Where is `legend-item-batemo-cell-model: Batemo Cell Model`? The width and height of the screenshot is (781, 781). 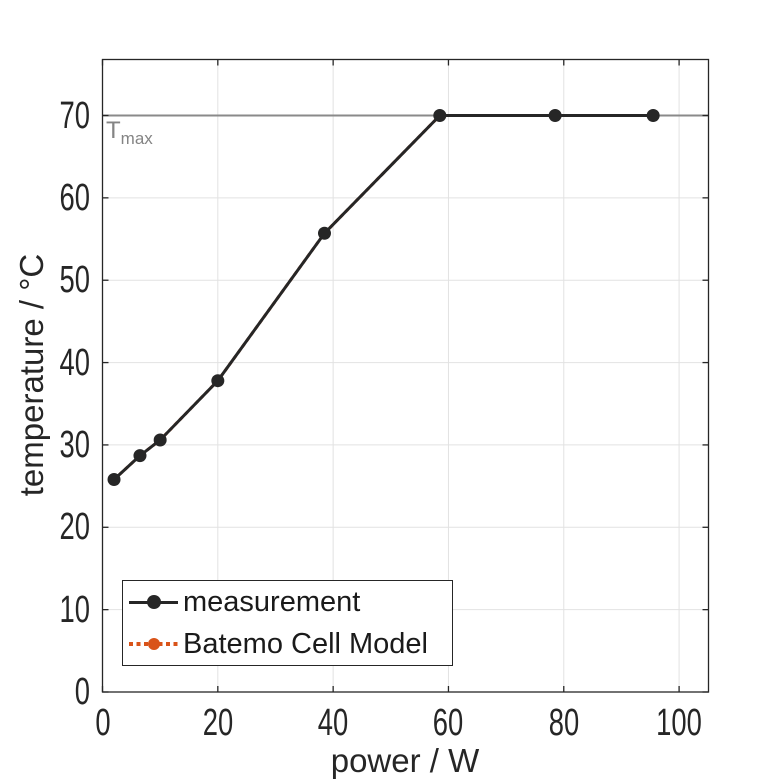
legend-item-batemo-cell-model: Batemo Cell Model is located at coordinates (287, 643).